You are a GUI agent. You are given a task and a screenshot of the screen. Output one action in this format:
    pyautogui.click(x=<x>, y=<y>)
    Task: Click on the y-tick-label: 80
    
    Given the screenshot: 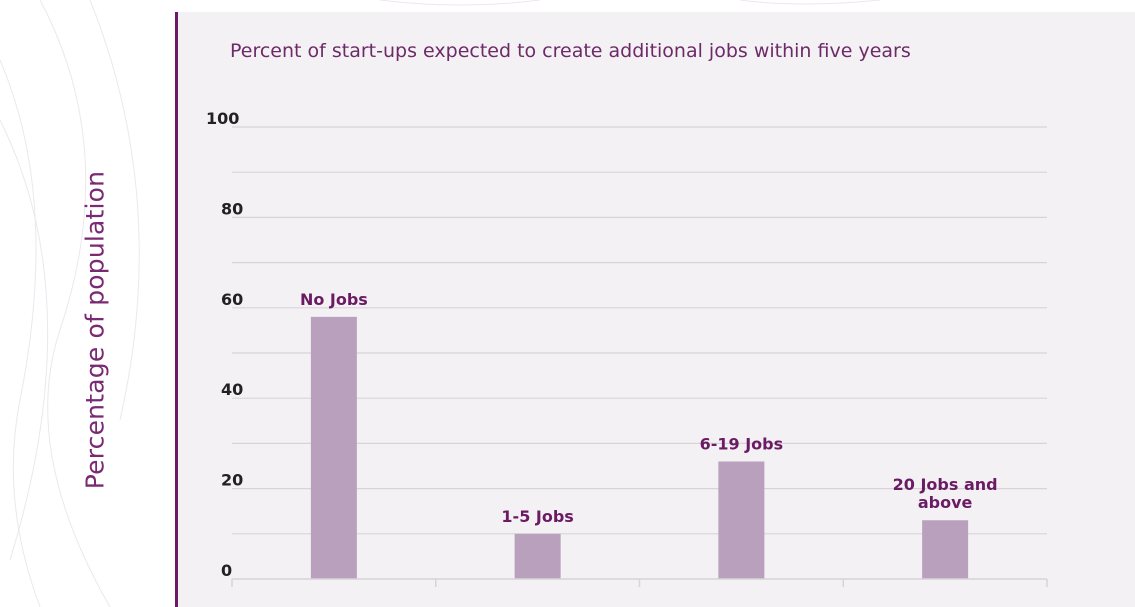 What is the action you would take?
    pyautogui.click(x=232, y=208)
    